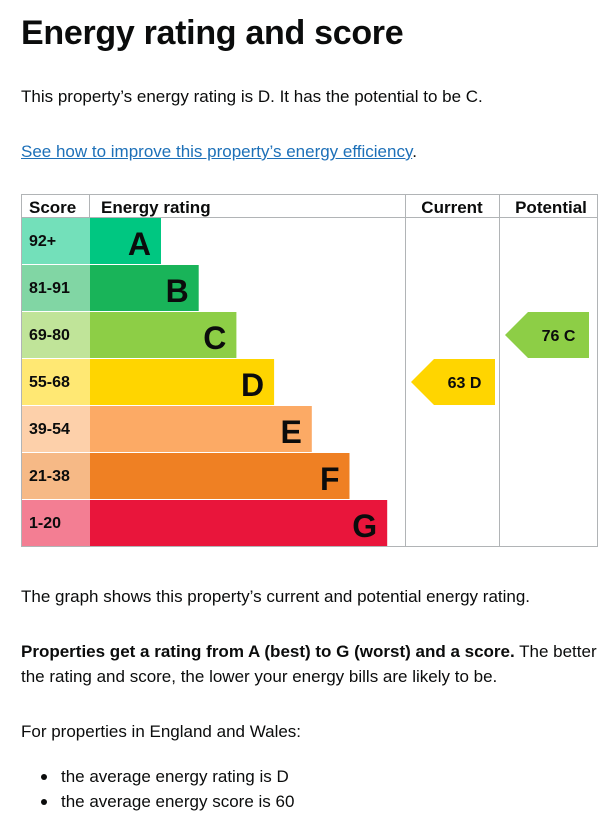  Describe the element at coordinates (500, 358) in the screenshot. I see `rating-markers: 63 D 76 C` at that location.